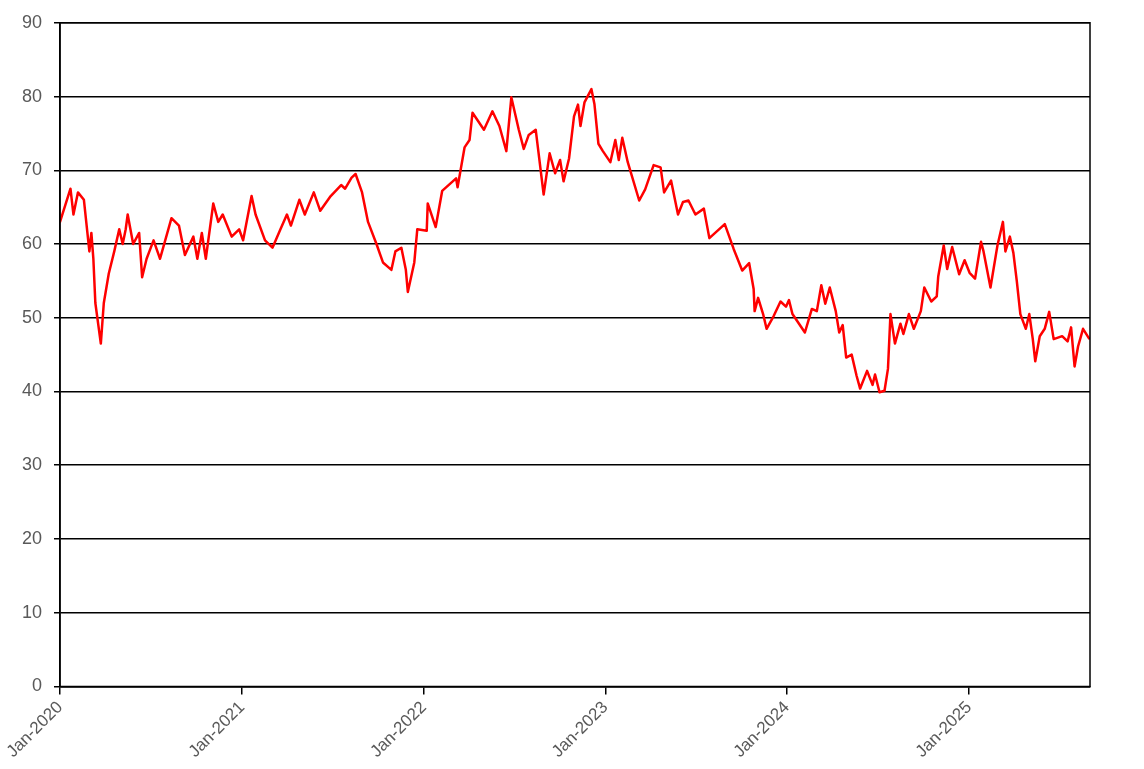 The image size is (1144, 769). I want to click on y-tick-label: 50, so click(32, 316).